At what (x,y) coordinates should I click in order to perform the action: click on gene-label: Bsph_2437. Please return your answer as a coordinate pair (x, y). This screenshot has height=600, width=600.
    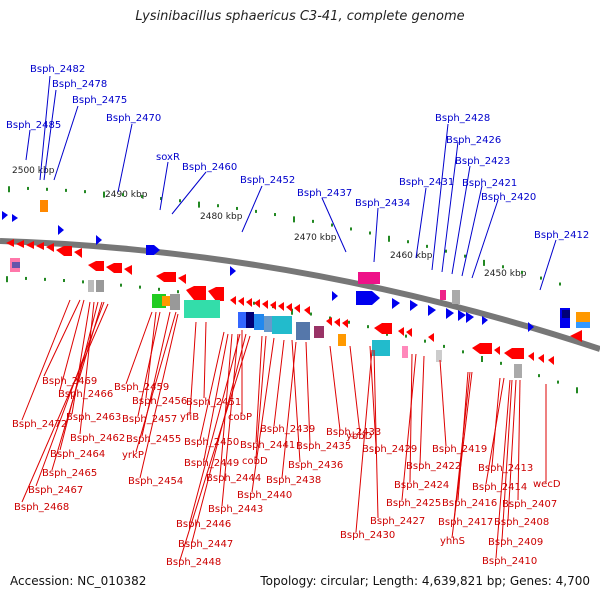
    Looking at the image, I should click on (324, 193).